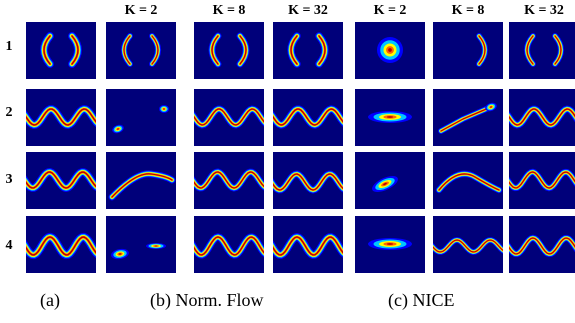 The image size is (575, 323). Describe the element at coordinates (390, 180) in the screenshot. I see `density-panel-r3-c5` at that location.